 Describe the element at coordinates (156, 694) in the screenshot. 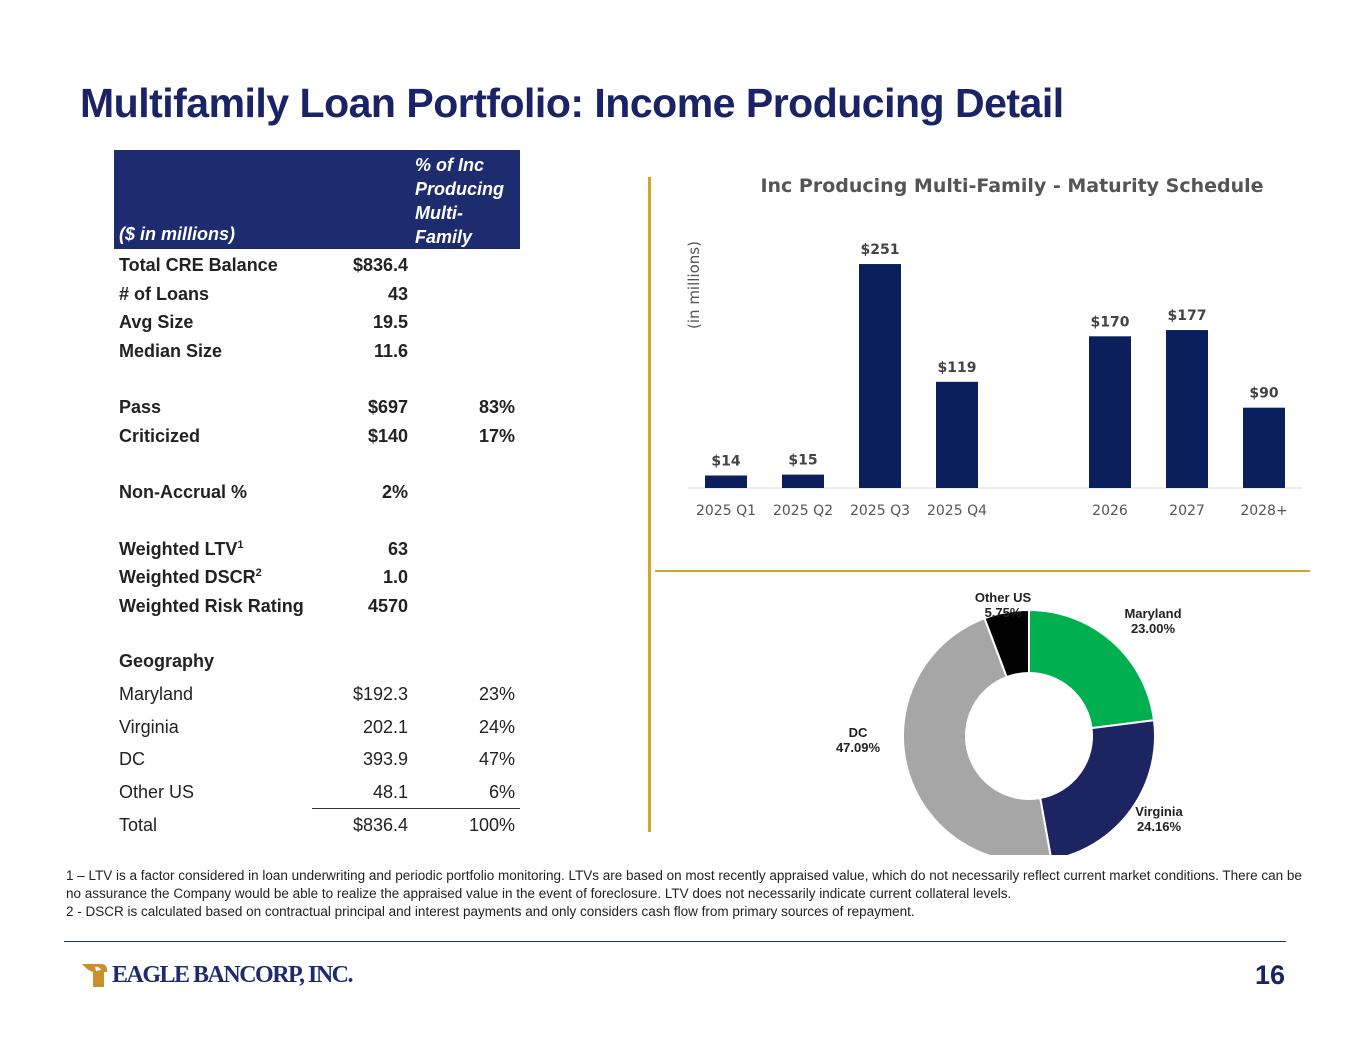

I see `row-label: Maryland` at that location.